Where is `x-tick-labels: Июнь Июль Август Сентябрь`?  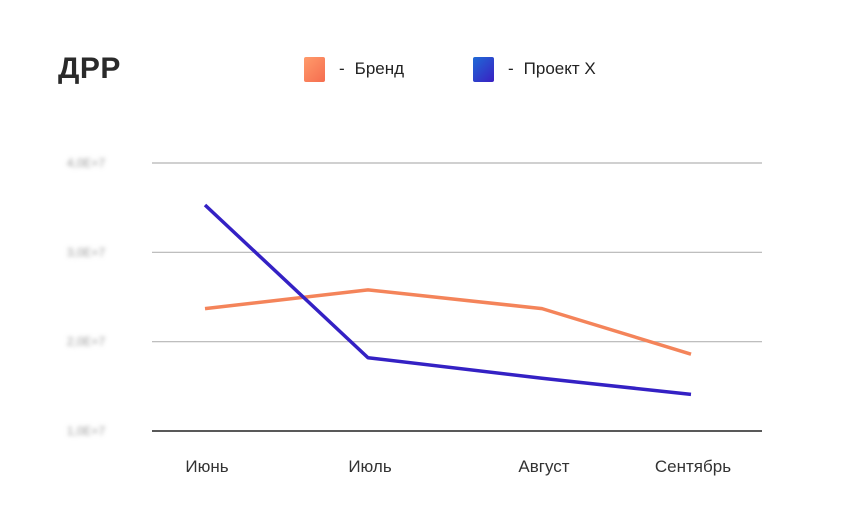
x-tick-labels: Июнь Июль Август Сентябрь is located at coordinates (458, 466).